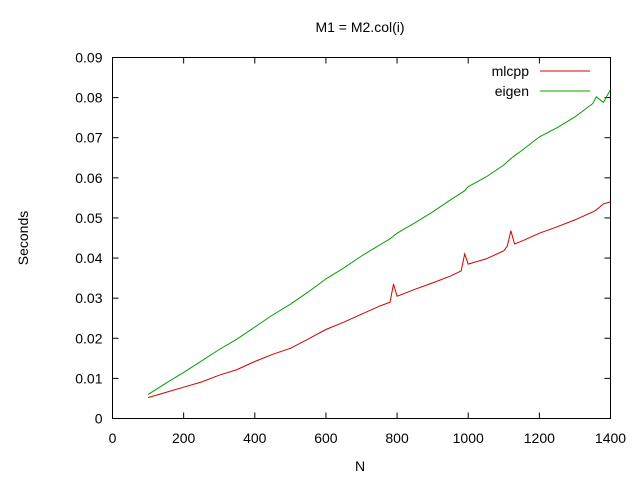 The image size is (640, 480). Describe the element at coordinates (541, 81) in the screenshot. I see `legend: mlcpp eigen` at that location.